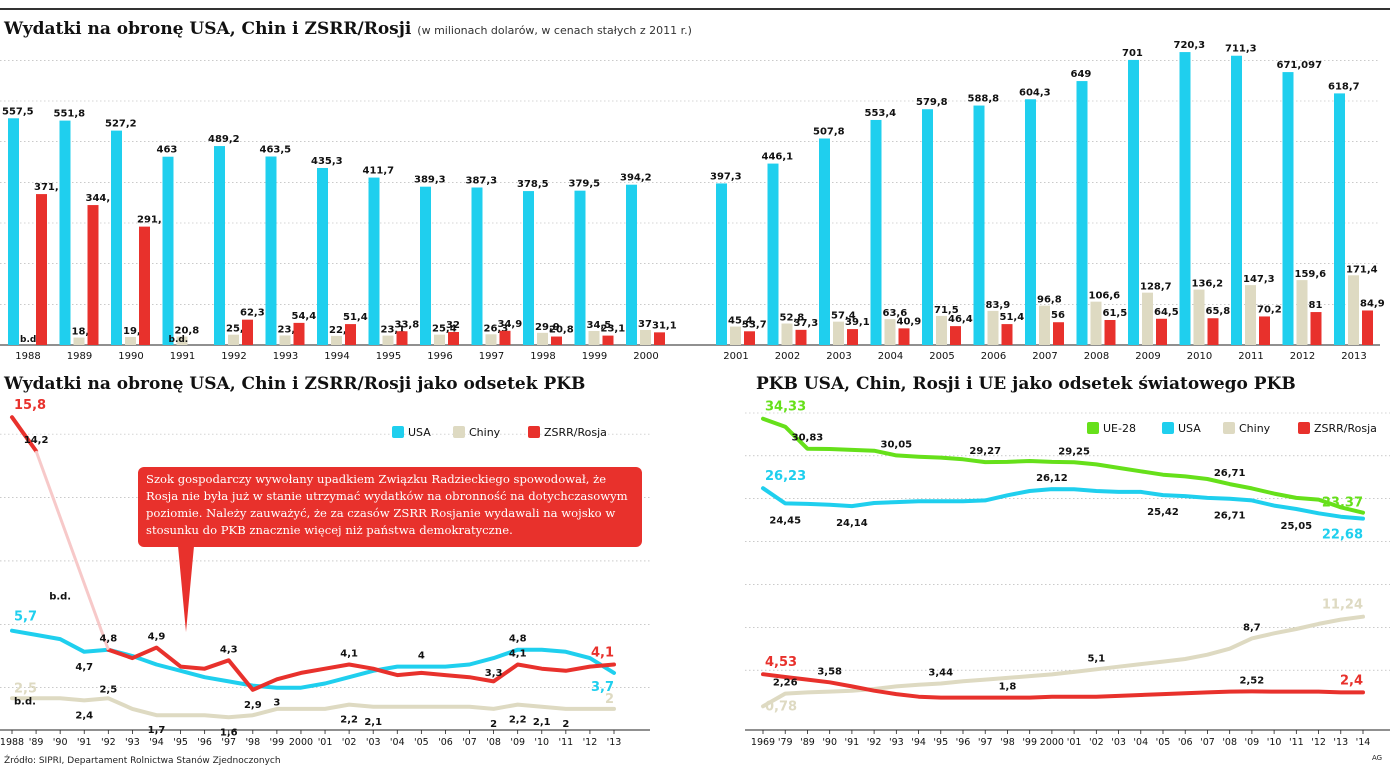 This screenshot has height=777, width=1400. Describe the element at coordinates (276, 150) in the screenshot. I see `bar-label-usa: 463,5` at that location.